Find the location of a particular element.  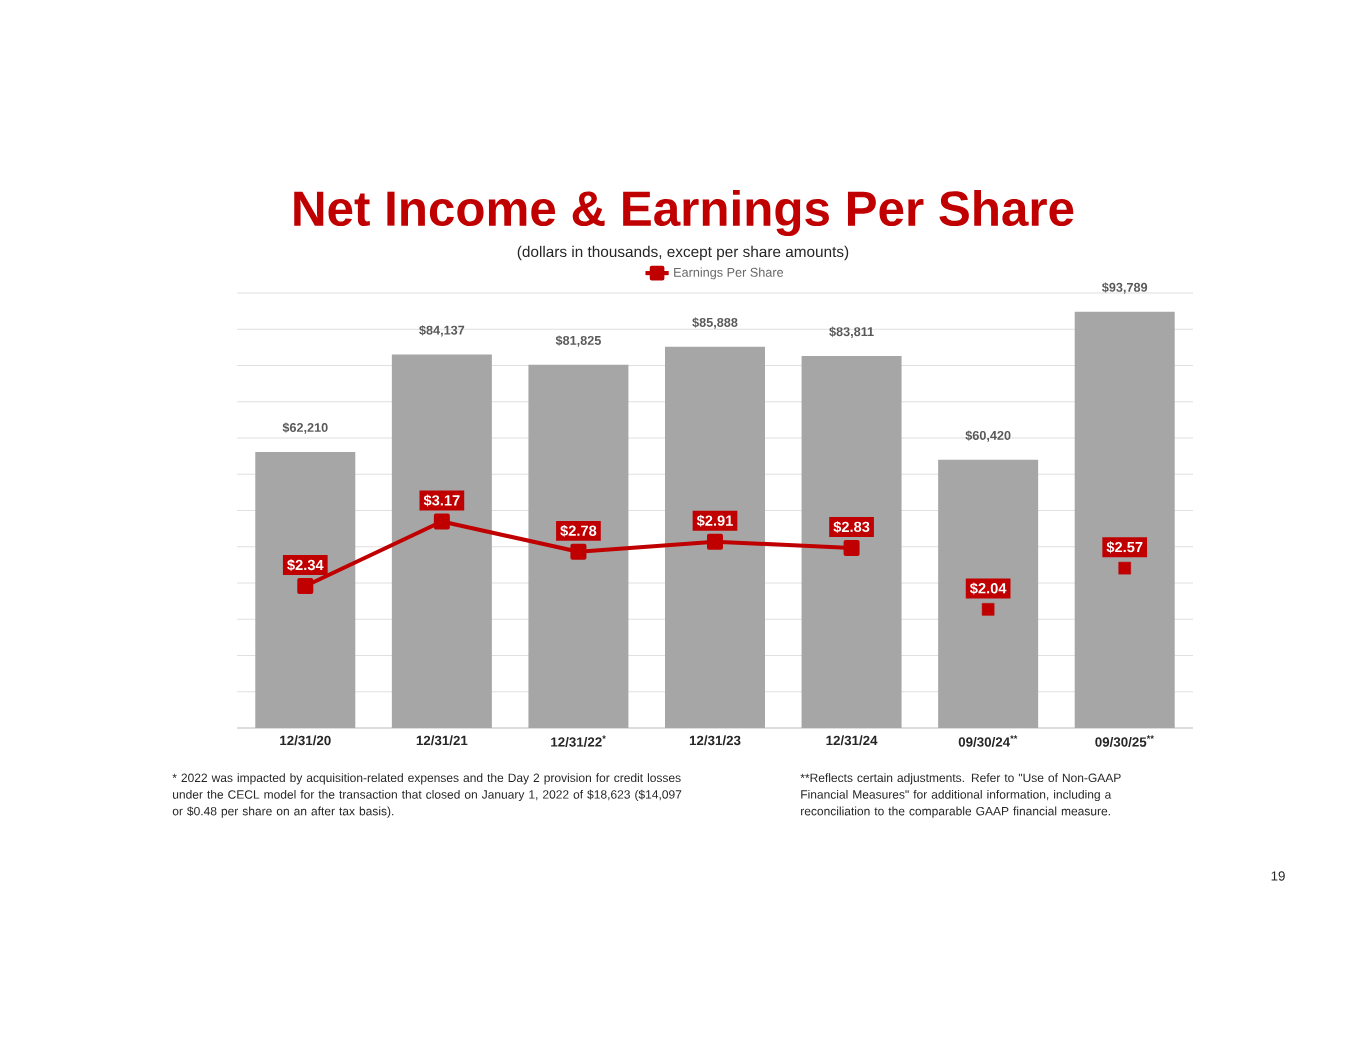

data-label: $2.57 is located at coordinates (1124, 547).